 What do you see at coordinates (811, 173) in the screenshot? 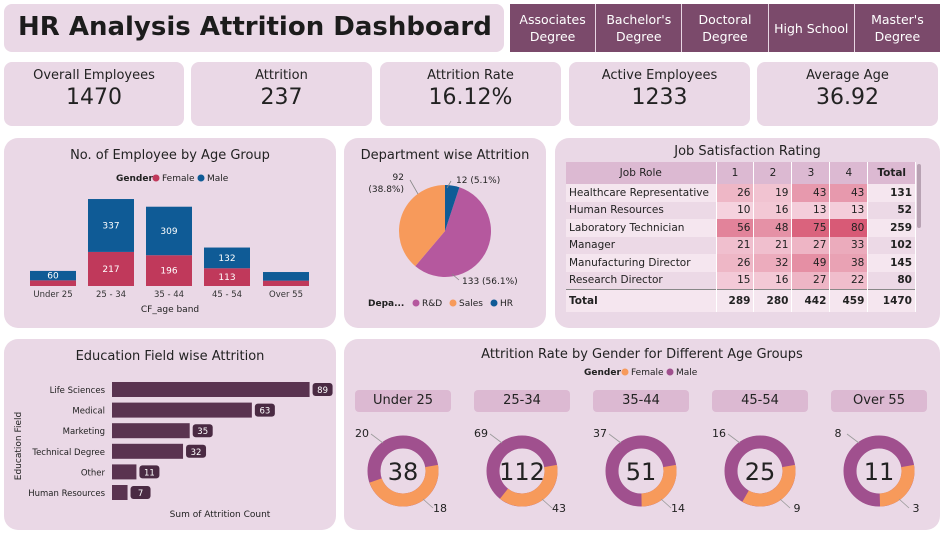
I see `col-rating-3: 3` at bounding box center [811, 173].